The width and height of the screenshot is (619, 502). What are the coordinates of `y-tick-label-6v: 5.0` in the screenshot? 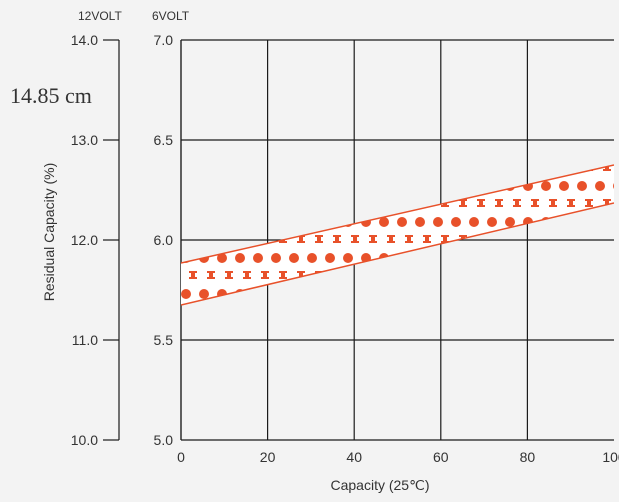 It's located at (164, 440).